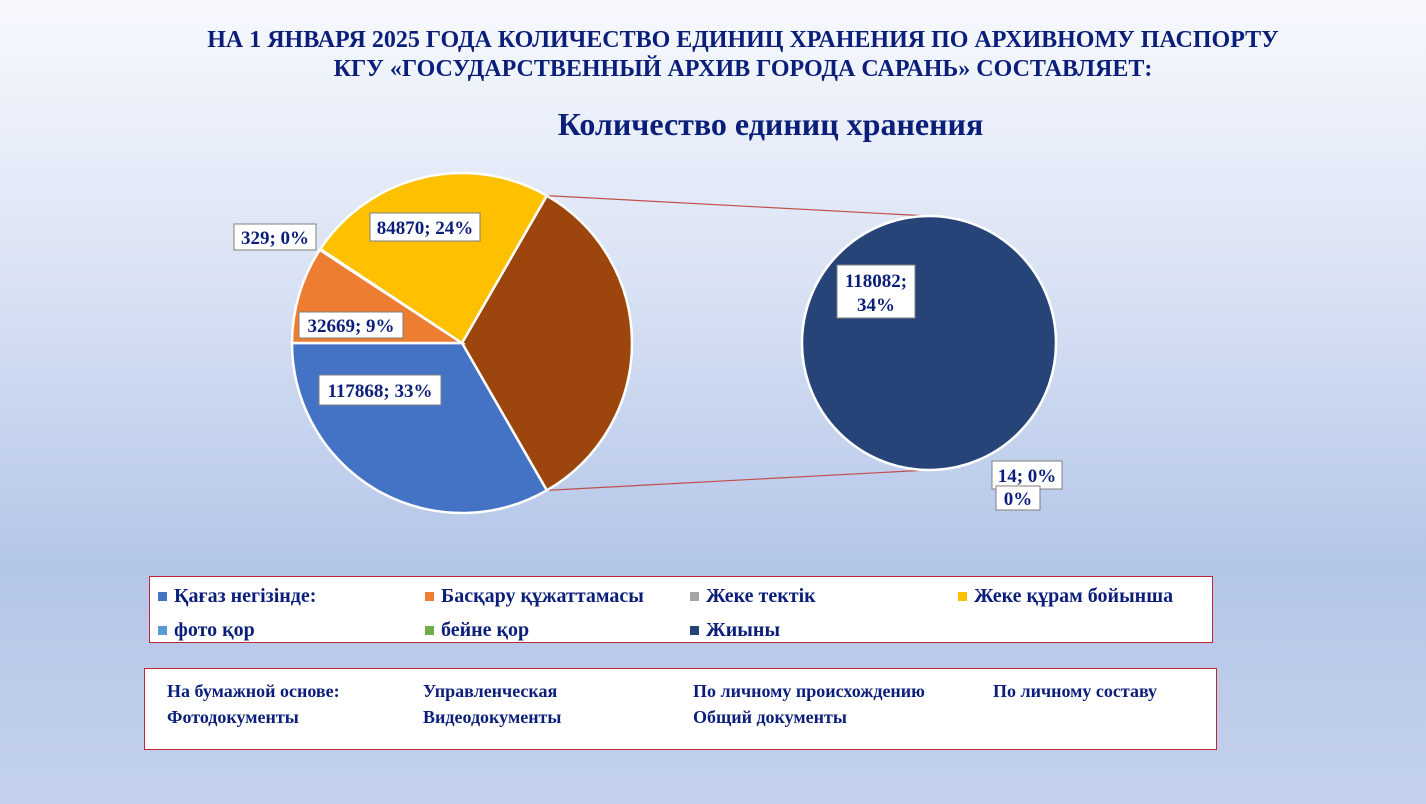  Describe the element at coordinates (490, 691) in the screenshot. I see `translation-item: Управленческая` at that location.